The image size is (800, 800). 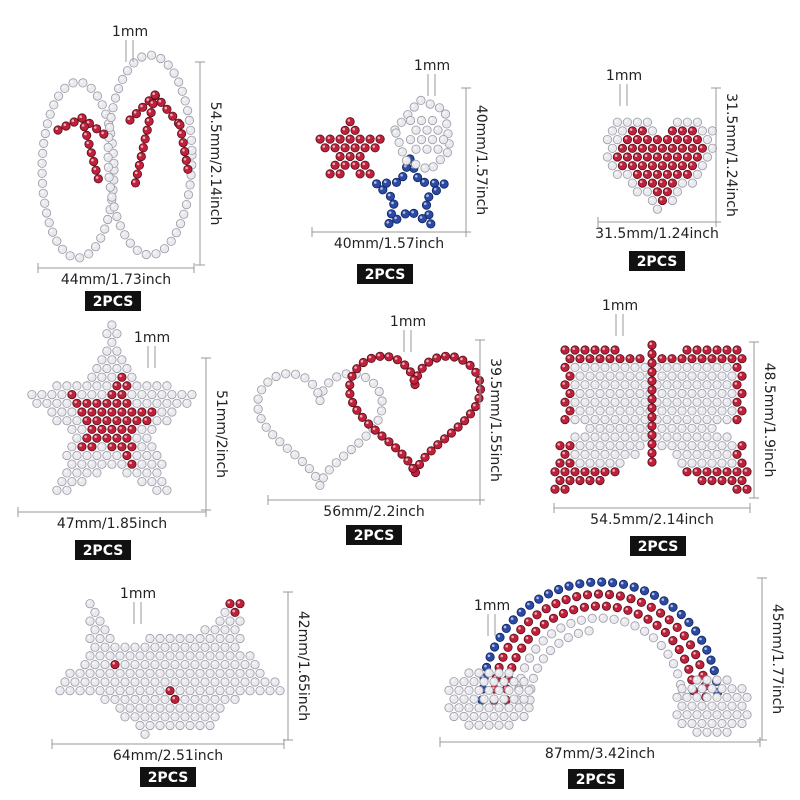 I want to click on blue-rhinestone, so click(x=431, y=224).